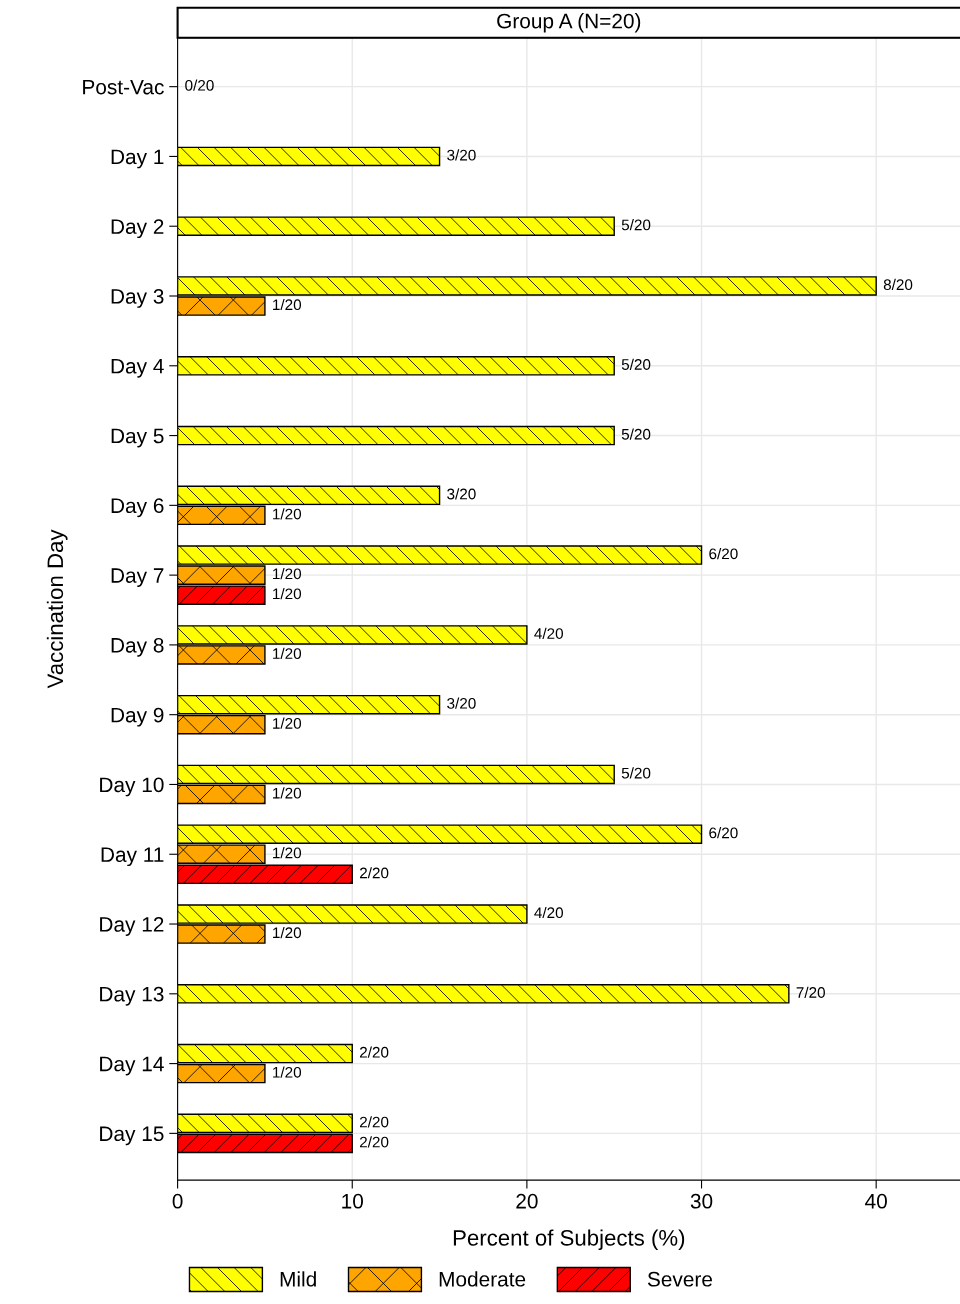  Describe the element at coordinates (199, 85) in the screenshot. I see `data-label: 0/20` at that location.